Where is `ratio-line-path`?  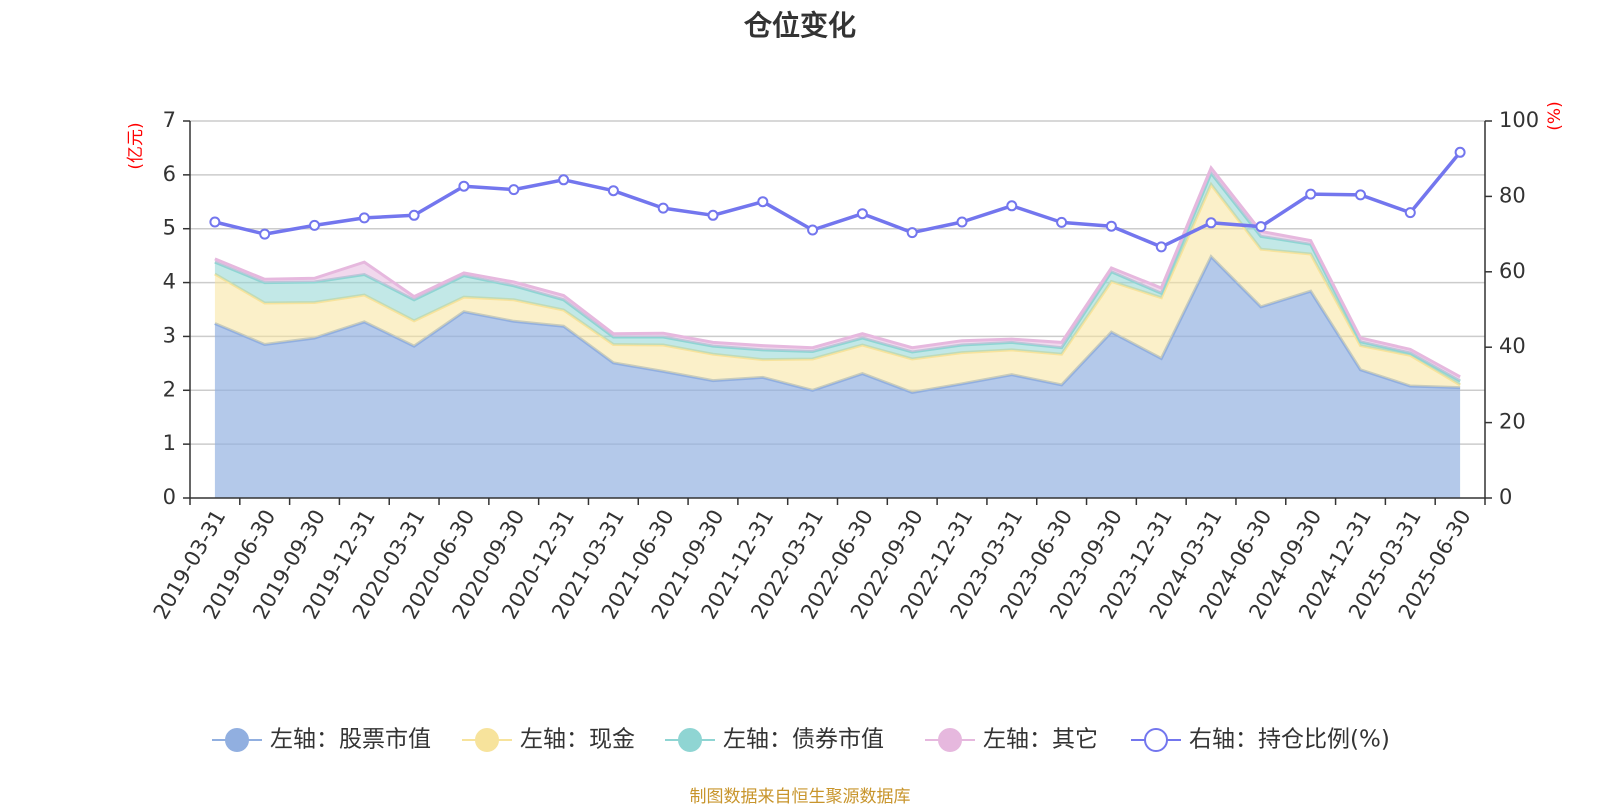
ratio-line-path is located at coordinates (838, 200).